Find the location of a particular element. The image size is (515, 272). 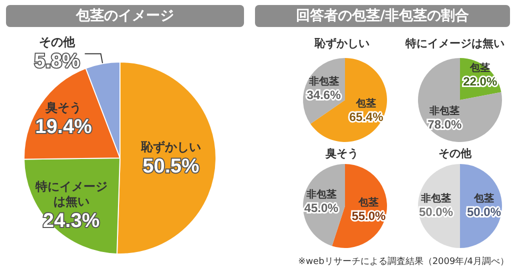

data-label: 78.0% is located at coordinates (445, 124).